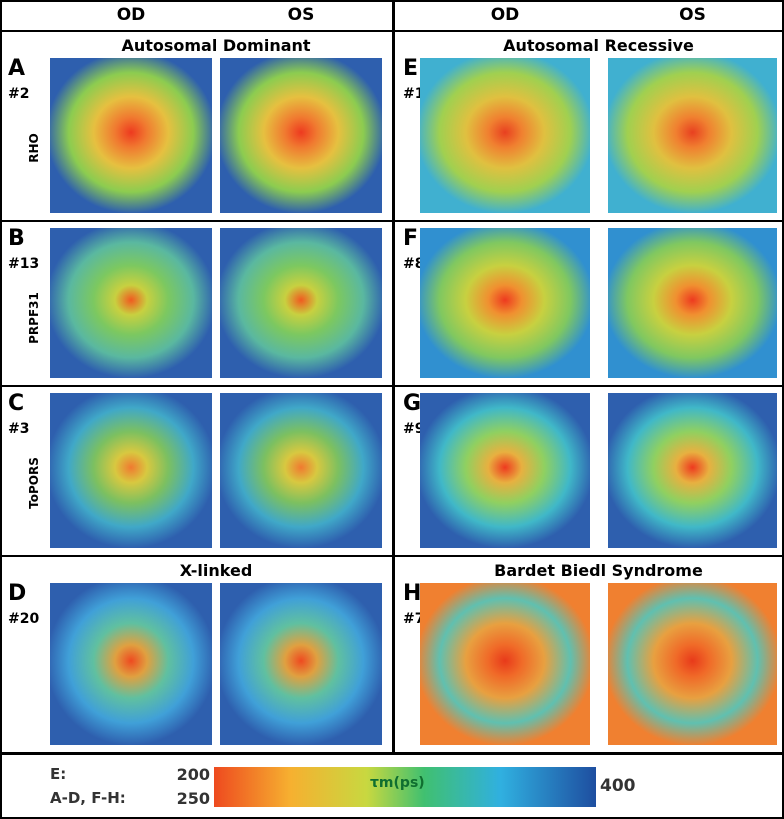 This screenshot has height=819, width=784. I want to click on scale-label: A-D, F-H:, so click(88, 798).